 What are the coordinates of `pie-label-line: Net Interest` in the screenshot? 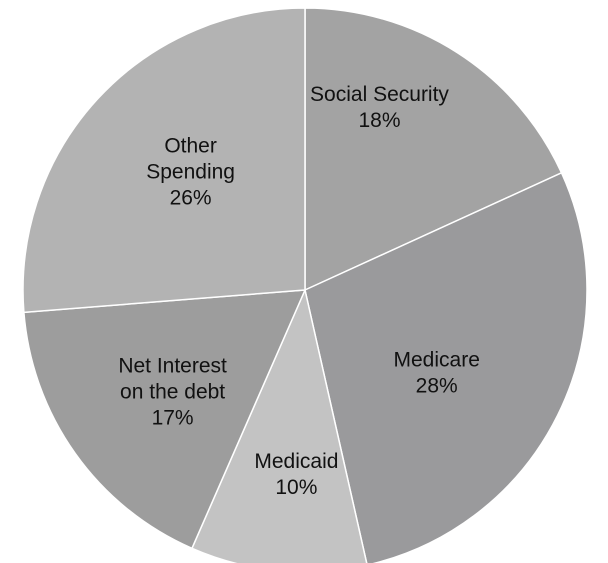 It's located at (172, 365).